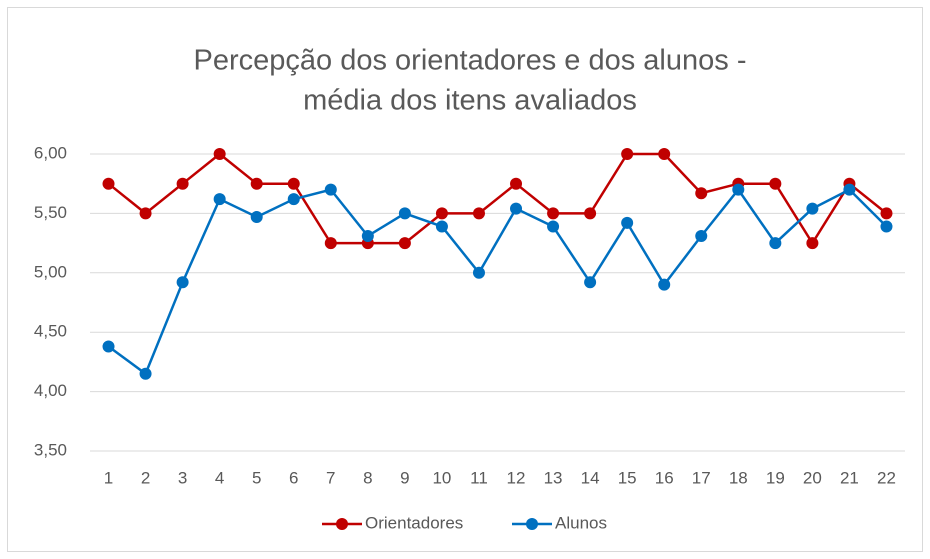 This screenshot has width=930, height=559. I want to click on x-tick-label: 21, so click(849, 477).